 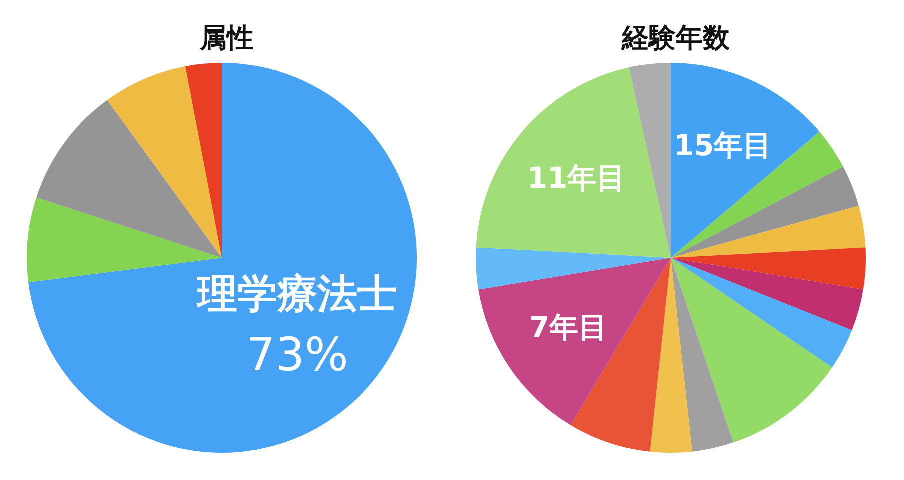 I want to click on chart-title: 経験年数, so click(x=676, y=38).